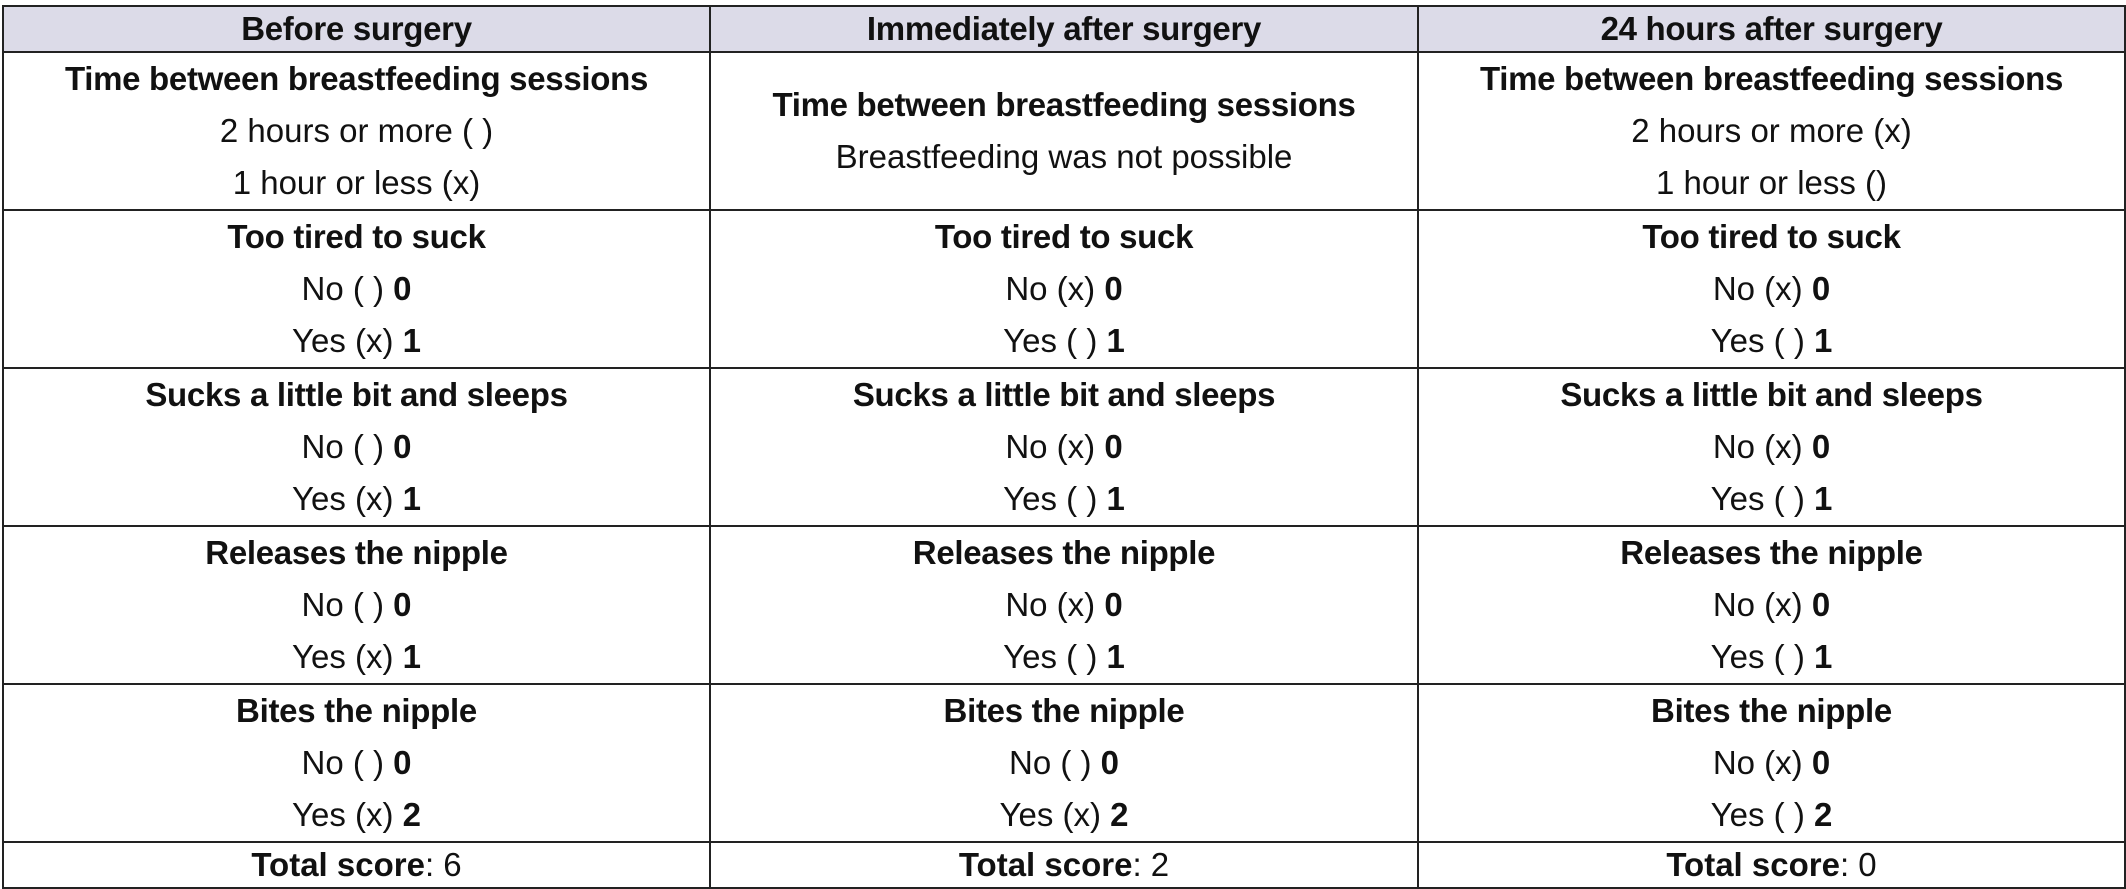  I want to click on header-24h-after-surgery: 24 hours after surgery, so click(1771, 29).